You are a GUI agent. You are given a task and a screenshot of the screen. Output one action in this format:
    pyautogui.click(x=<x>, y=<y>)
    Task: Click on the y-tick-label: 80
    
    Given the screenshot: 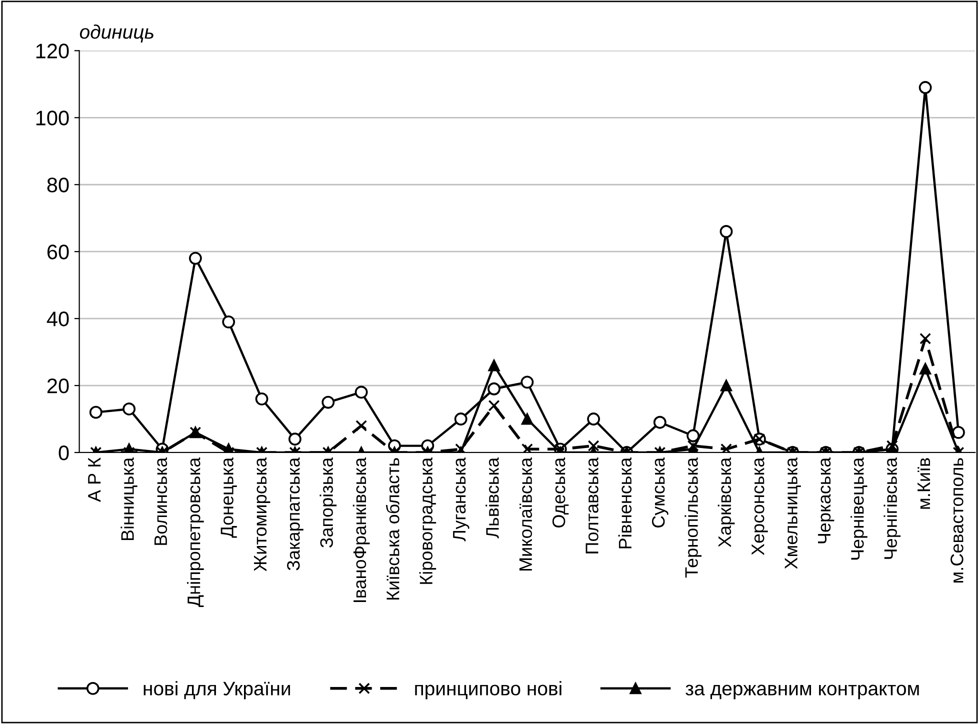 What is the action you would take?
    pyautogui.click(x=58, y=185)
    